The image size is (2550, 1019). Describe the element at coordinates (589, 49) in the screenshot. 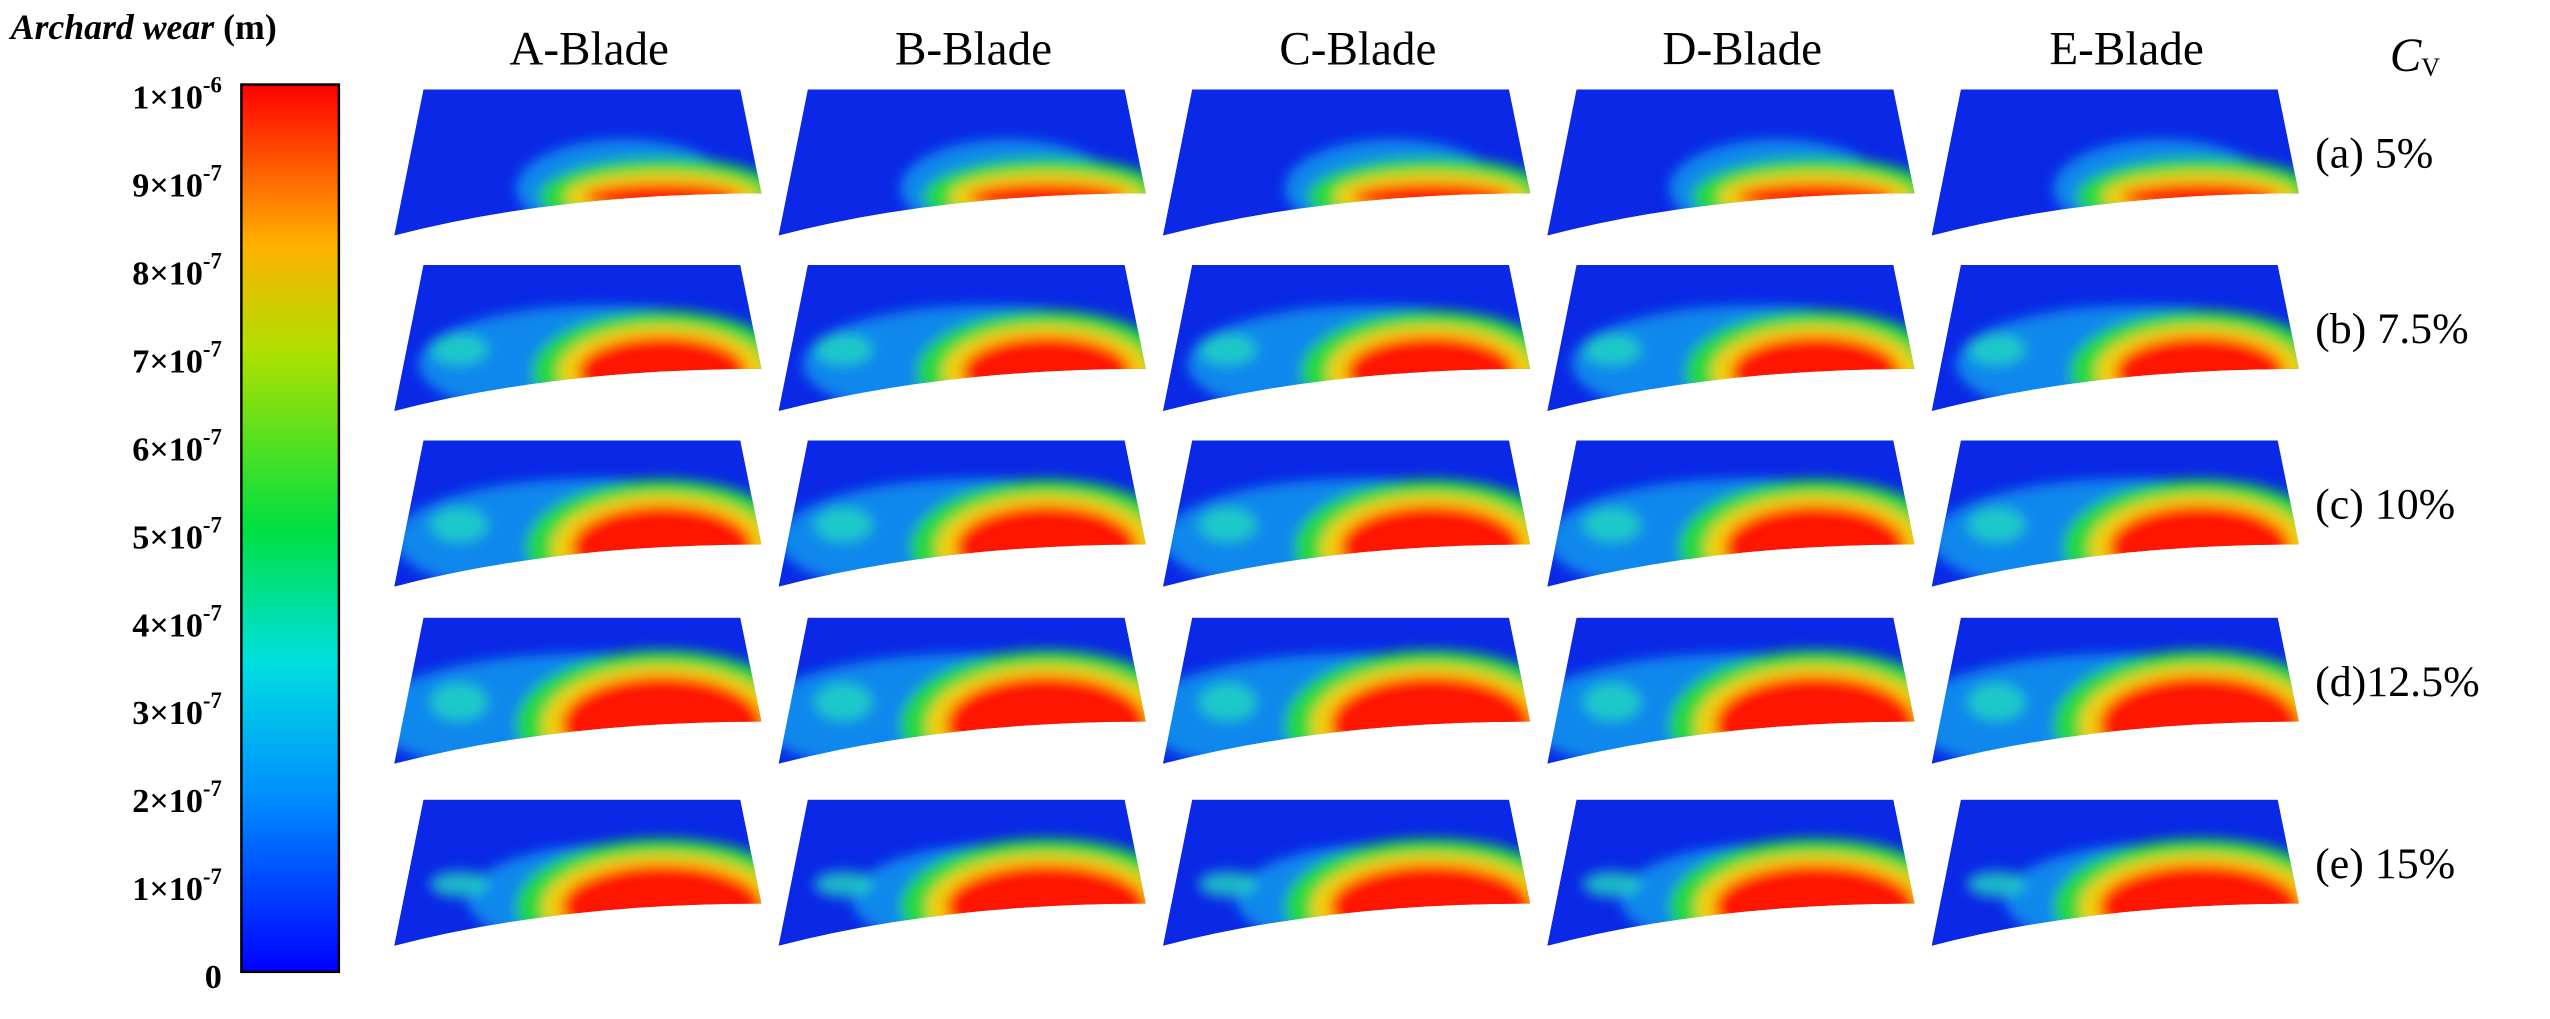

I see `column-header: A-Blade` at that location.